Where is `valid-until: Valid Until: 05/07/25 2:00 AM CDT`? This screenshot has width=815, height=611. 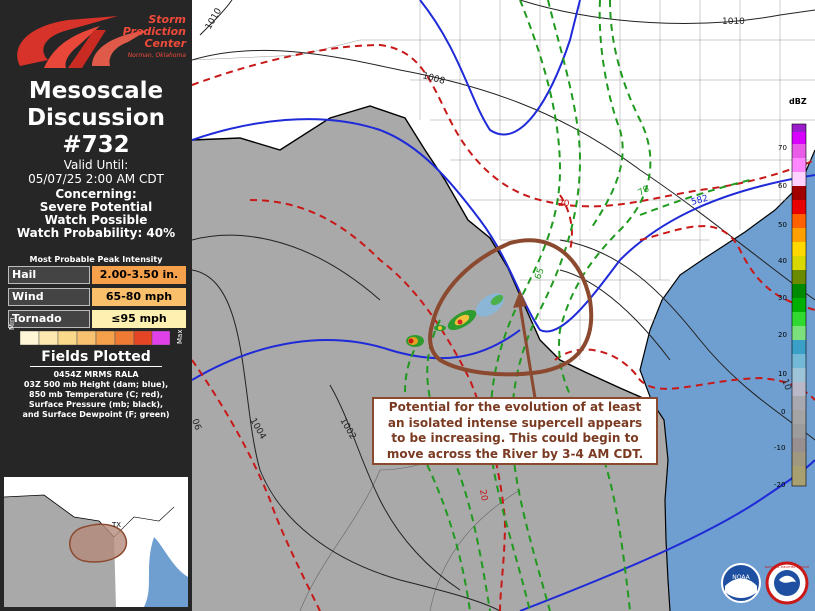 valid-until: Valid Until: 05/07/25 2:00 AM CDT is located at coordinates (96, 172).